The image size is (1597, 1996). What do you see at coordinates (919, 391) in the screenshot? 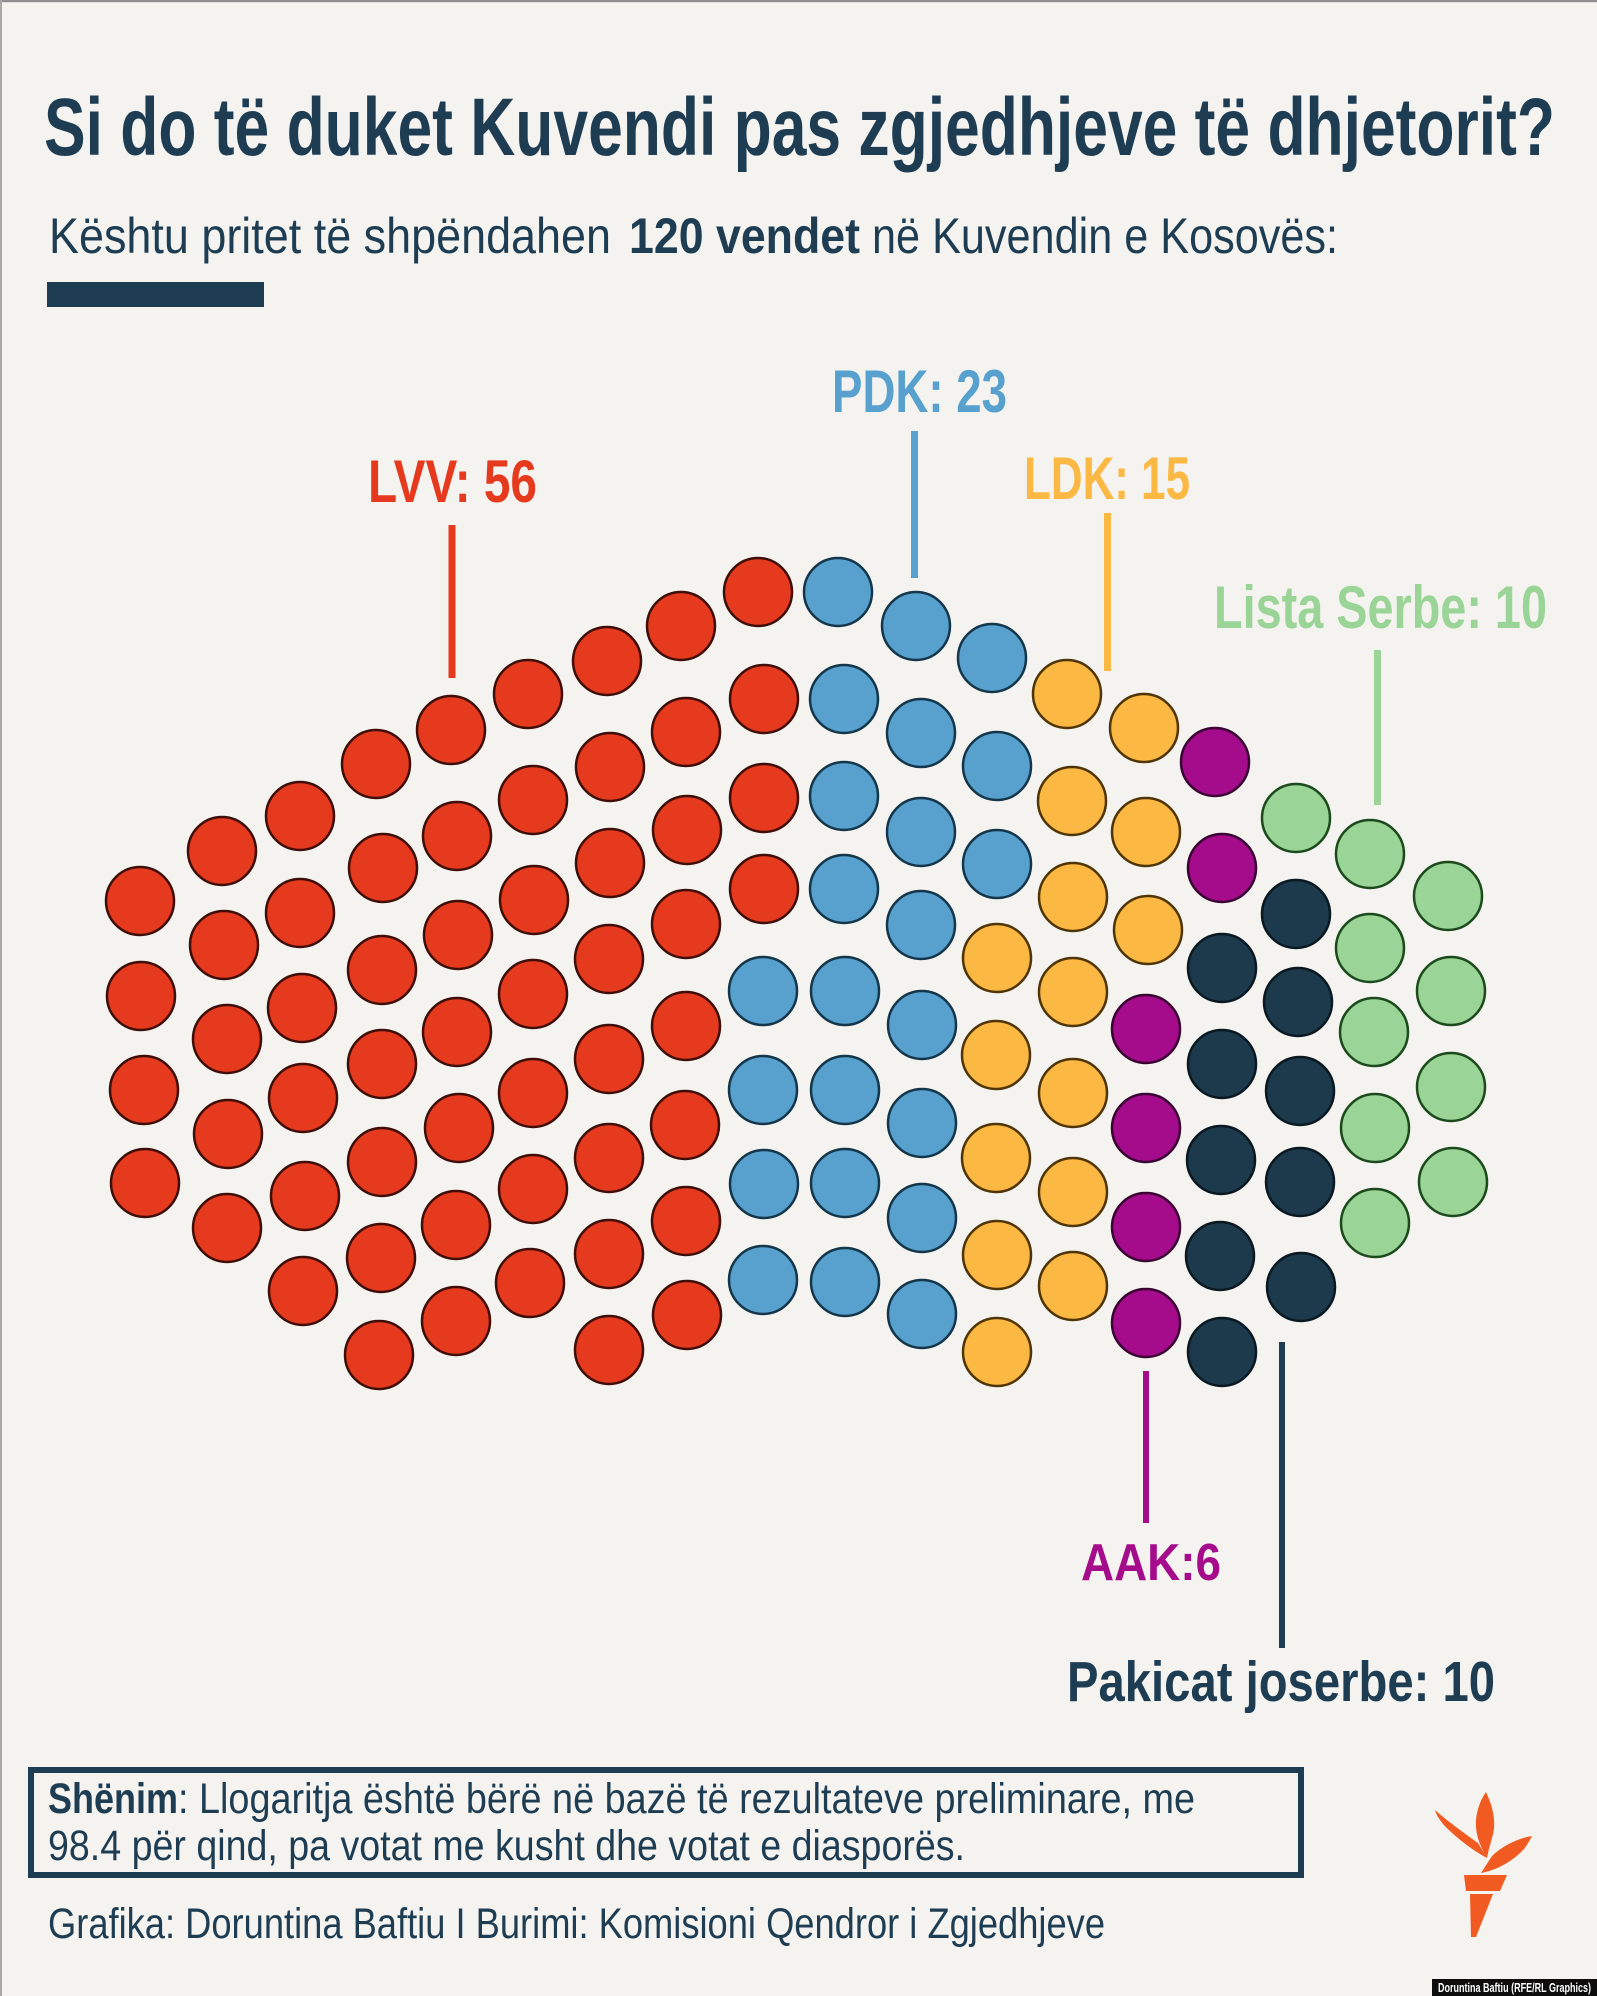
I see `svg-text: PDK: 23` at bounding box center [919, 391].